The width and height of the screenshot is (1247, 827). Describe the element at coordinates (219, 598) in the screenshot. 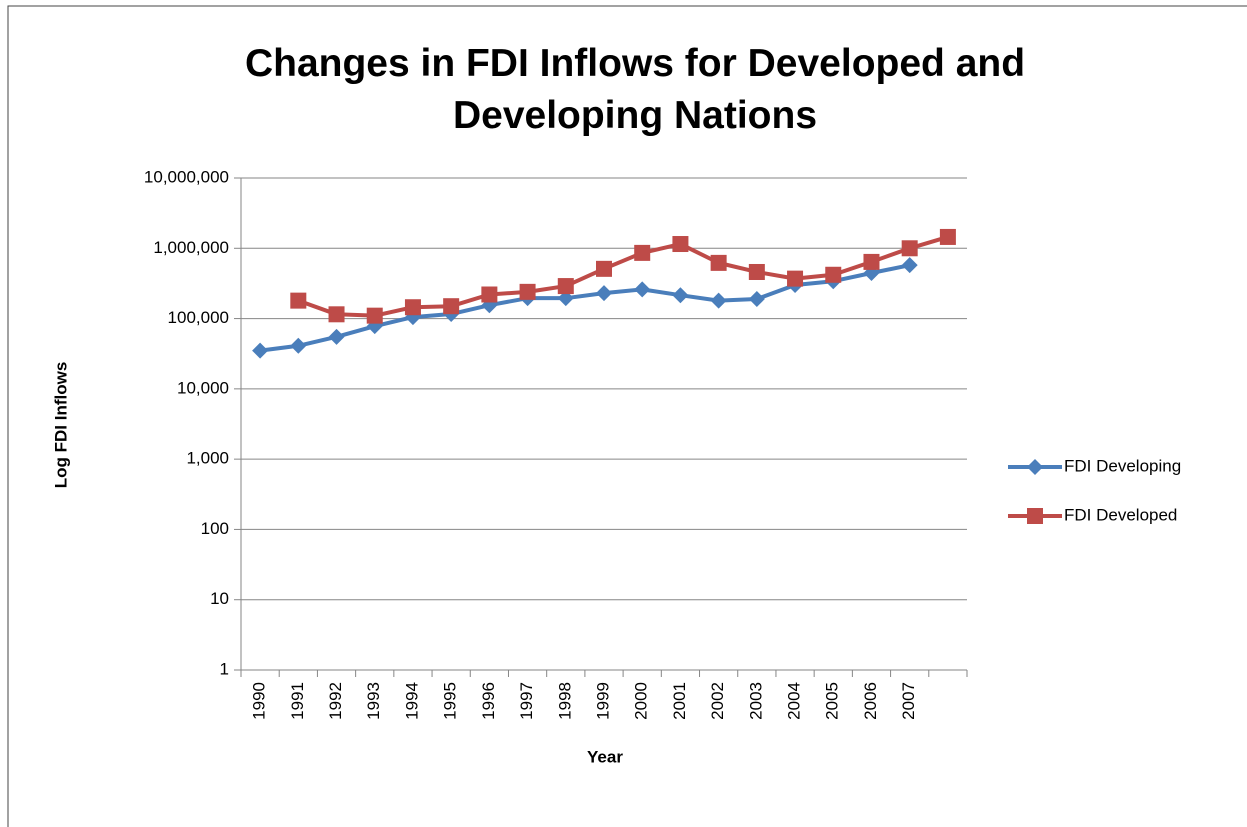

I see `y-tick-label: 10` at that location.